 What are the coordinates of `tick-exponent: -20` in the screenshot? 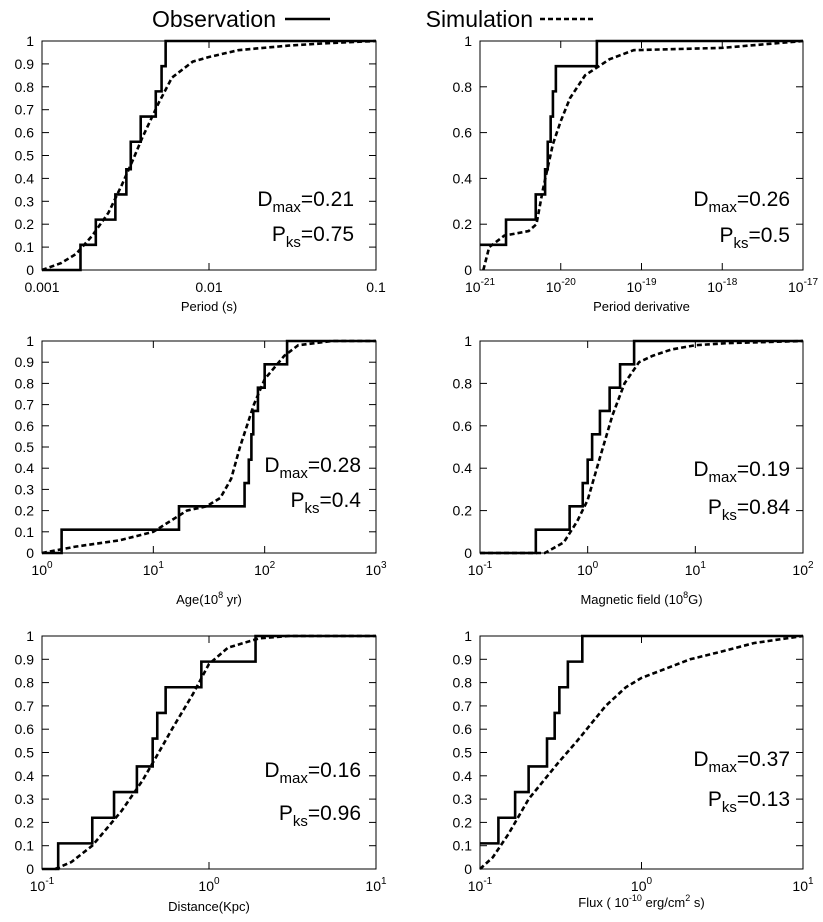 It's located at (568, 282).